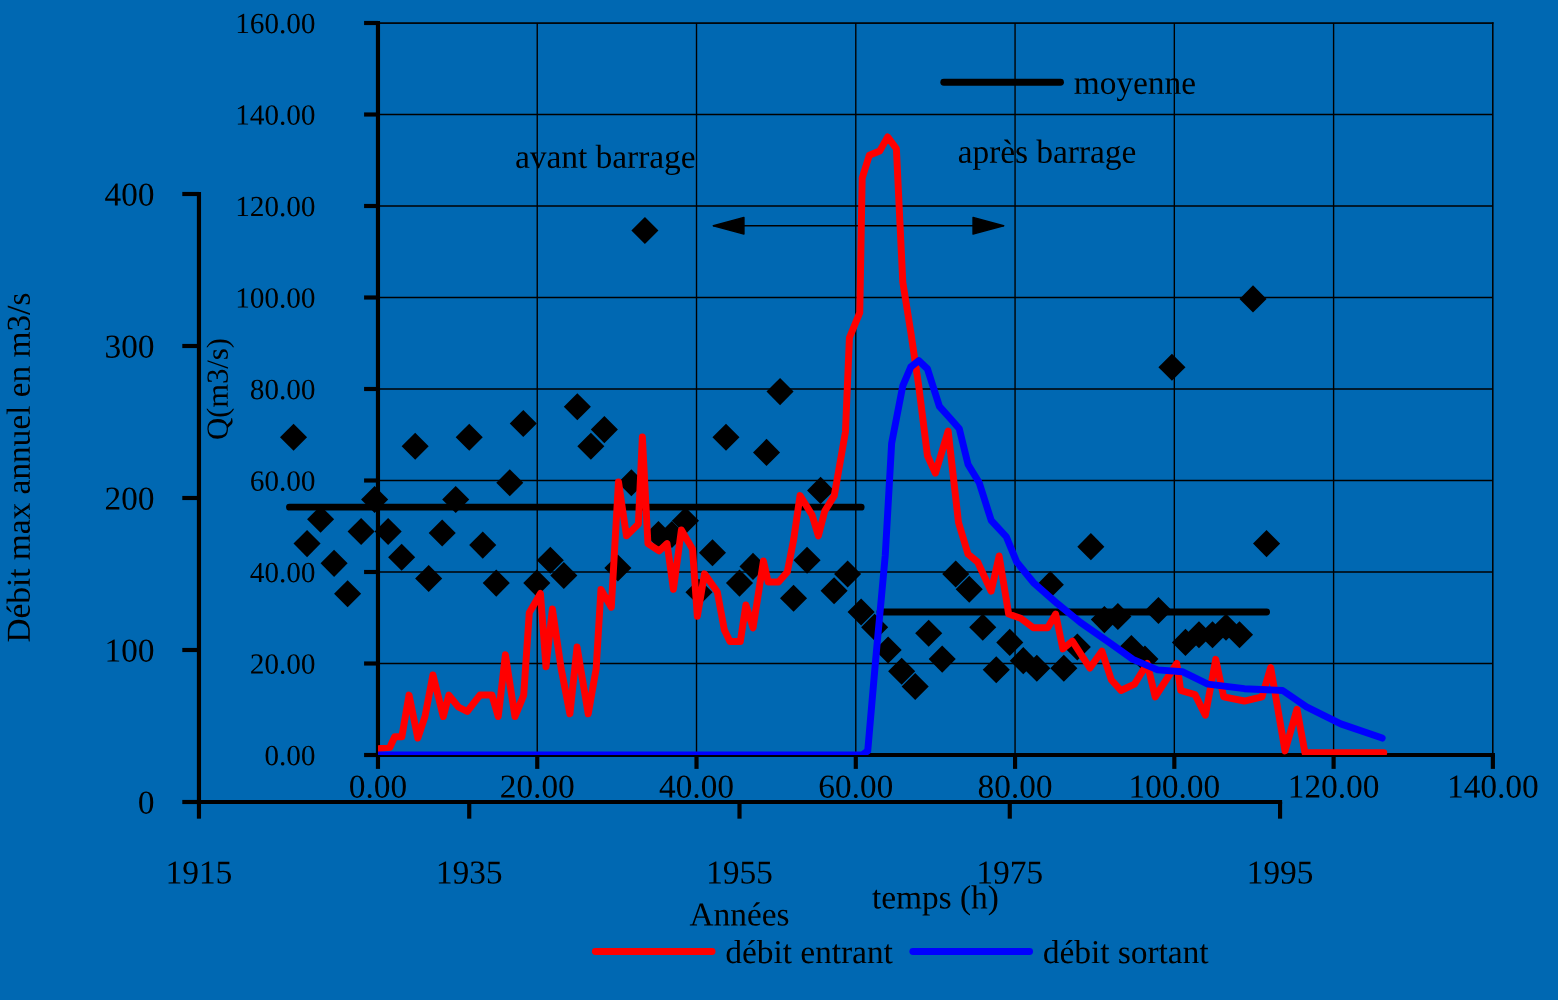  Describe the element at coordinates (378, 787) in the screenshot. I see `x-tick-label: 0.00` at that location.